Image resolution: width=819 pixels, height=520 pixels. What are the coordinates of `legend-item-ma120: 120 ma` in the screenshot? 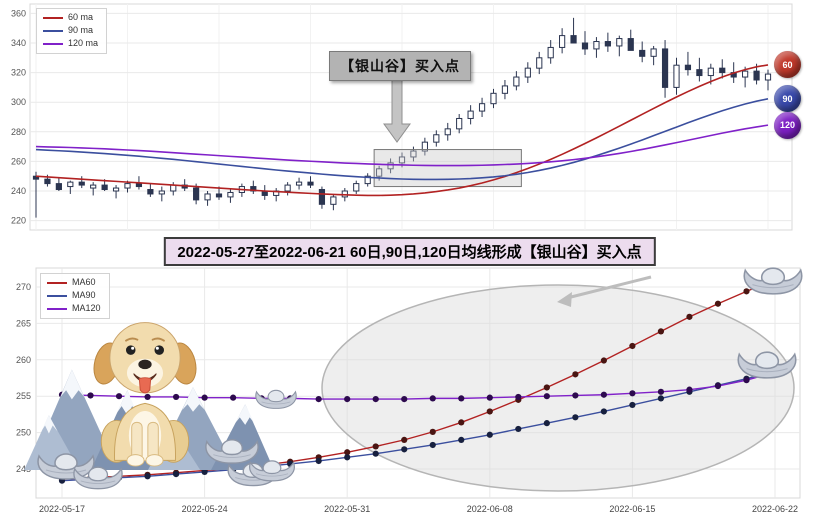 It's located at (70, 43).